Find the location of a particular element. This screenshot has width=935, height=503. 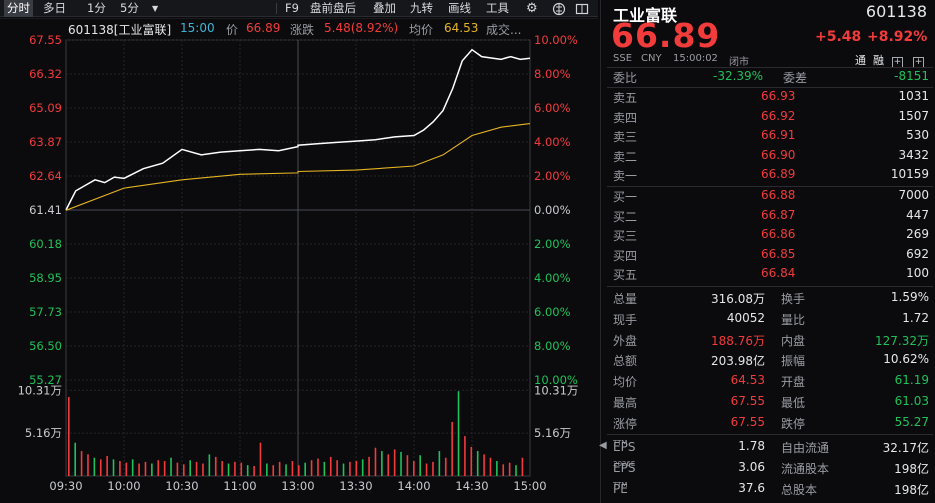

stat-label: 开盘 is located at coordinates (793, 382).